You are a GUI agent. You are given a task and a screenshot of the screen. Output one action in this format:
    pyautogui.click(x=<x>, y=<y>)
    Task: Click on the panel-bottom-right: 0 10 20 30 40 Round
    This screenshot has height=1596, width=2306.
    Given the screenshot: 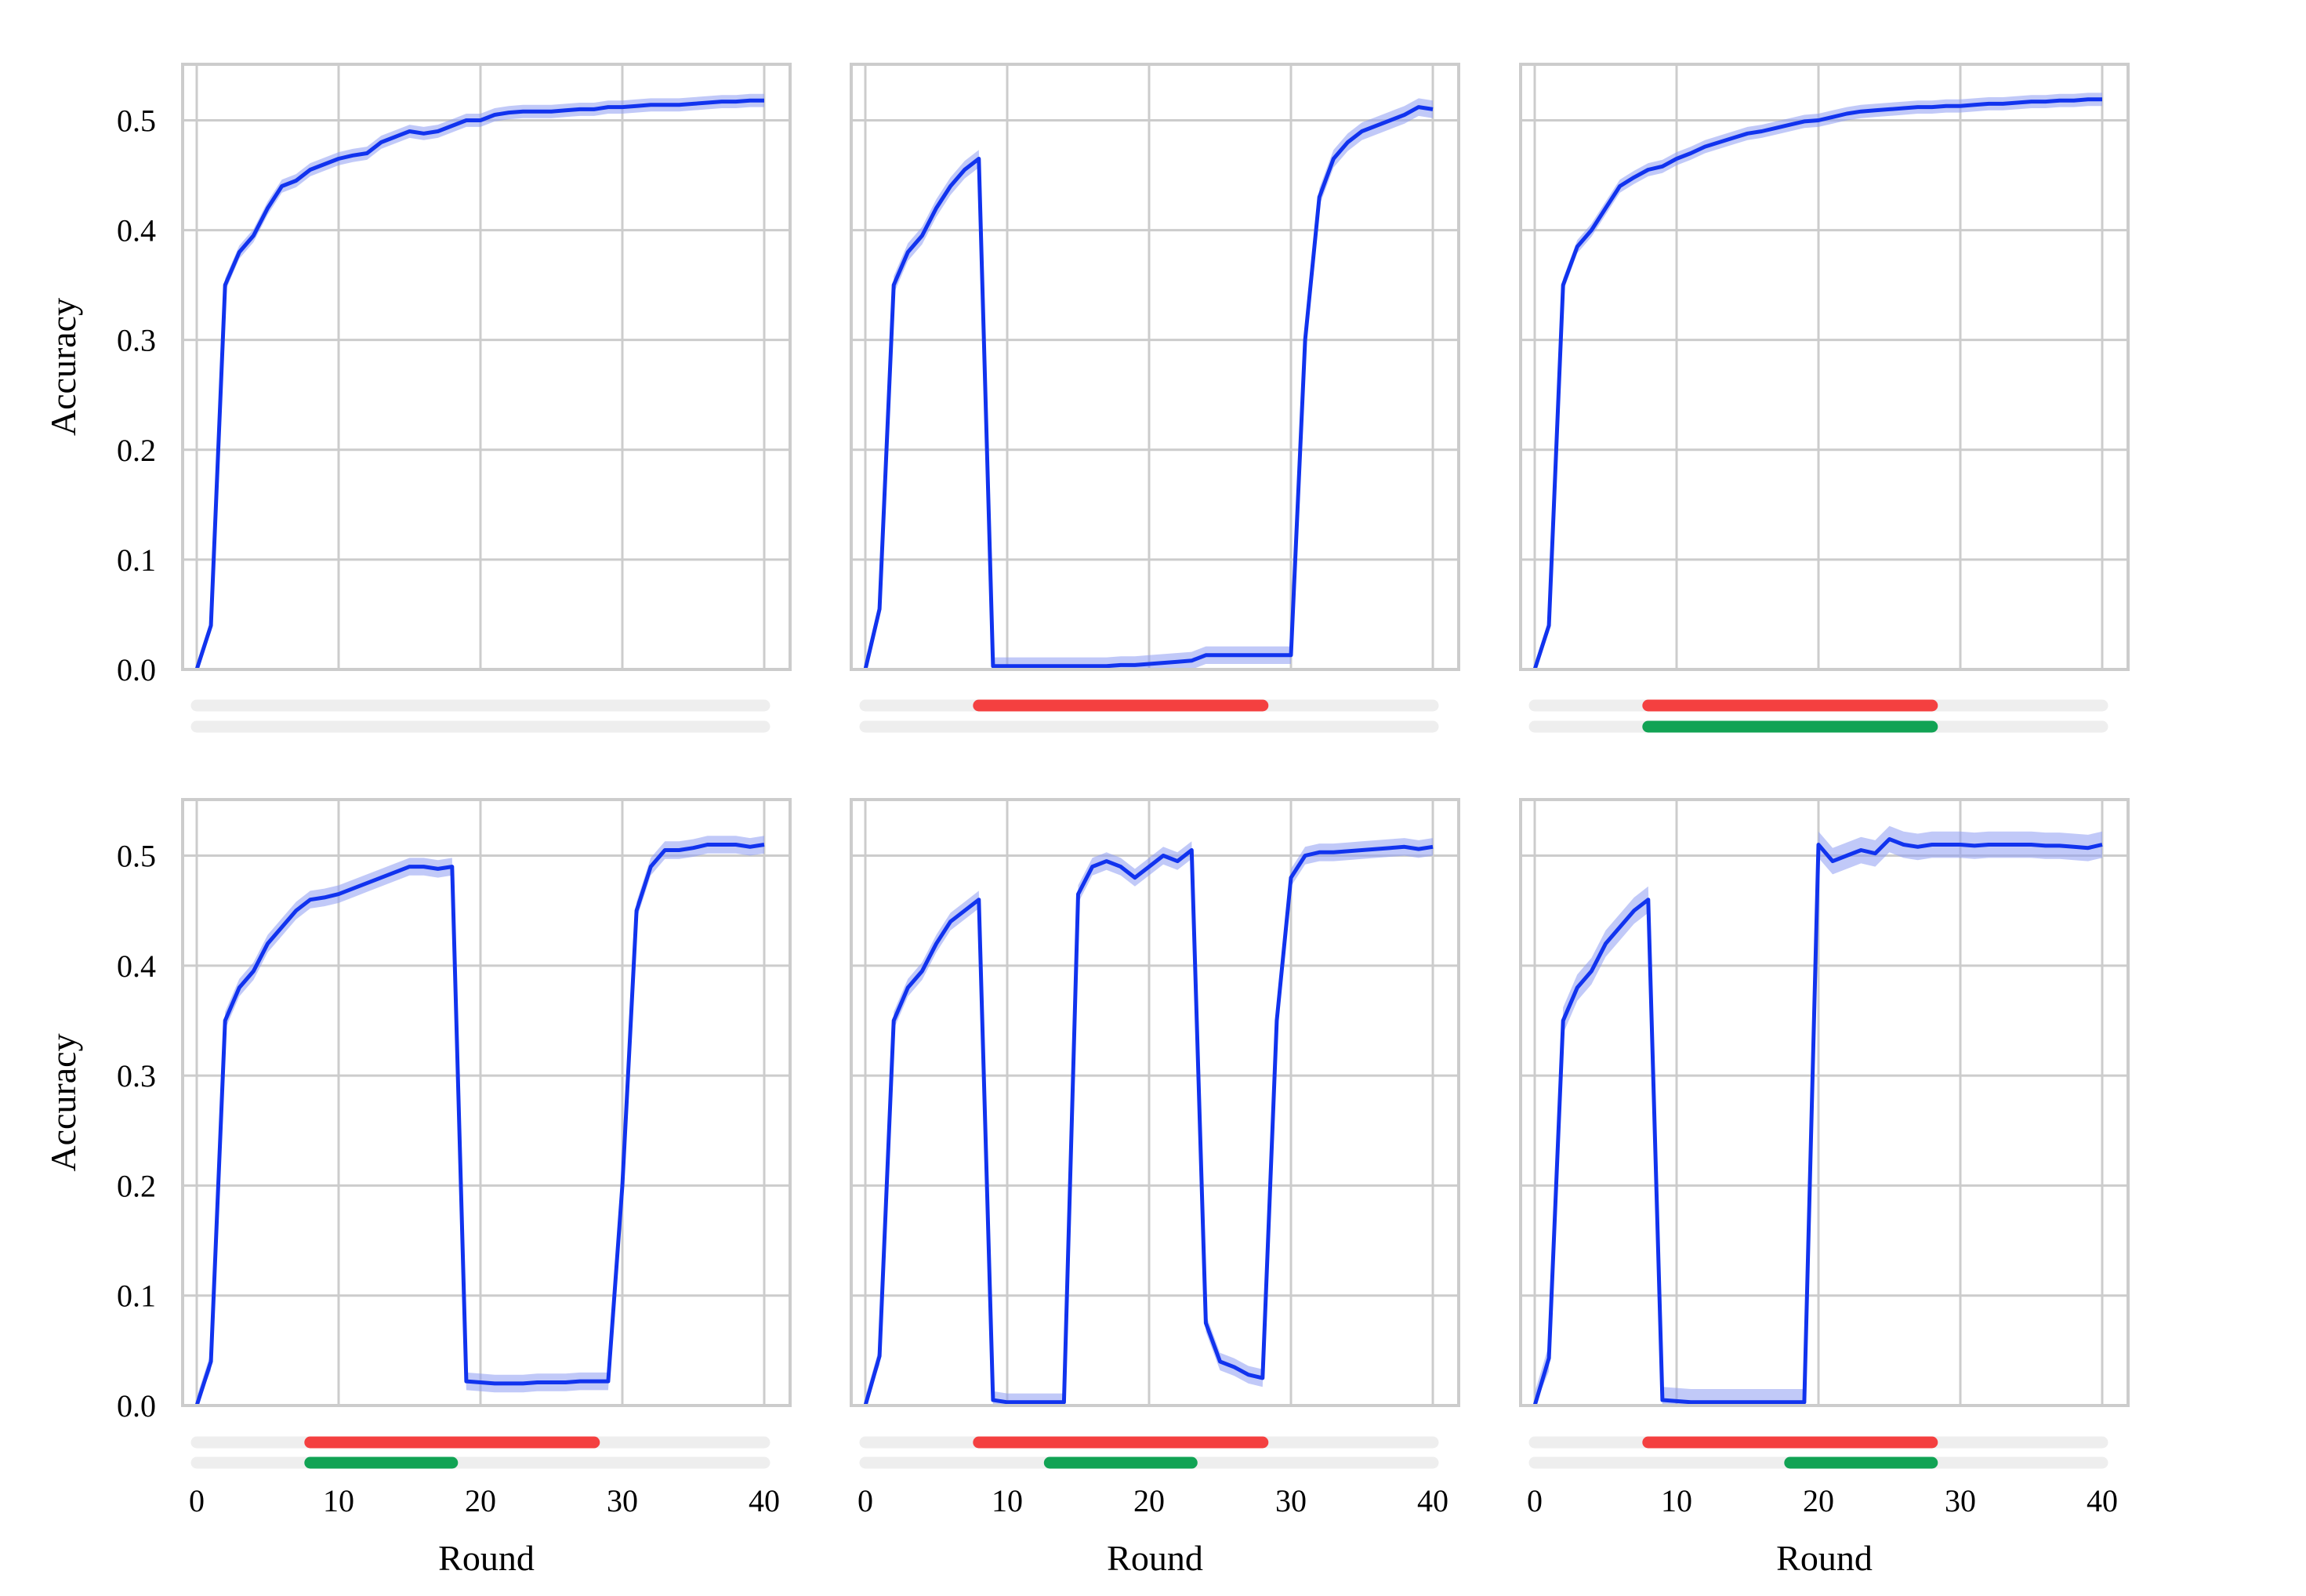 What is the action you would take?
    pyautogui.click(x=1824, y=1188)
    